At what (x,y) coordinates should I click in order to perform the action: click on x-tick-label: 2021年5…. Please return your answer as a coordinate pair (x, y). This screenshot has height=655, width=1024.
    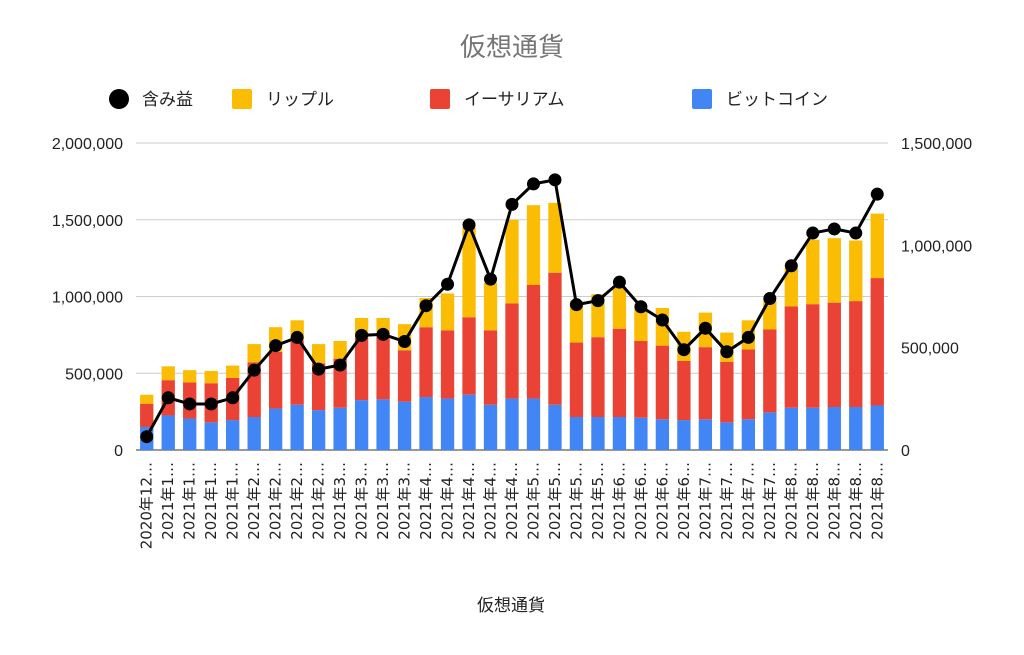
    Looking at the image, I should click on (555, 501).